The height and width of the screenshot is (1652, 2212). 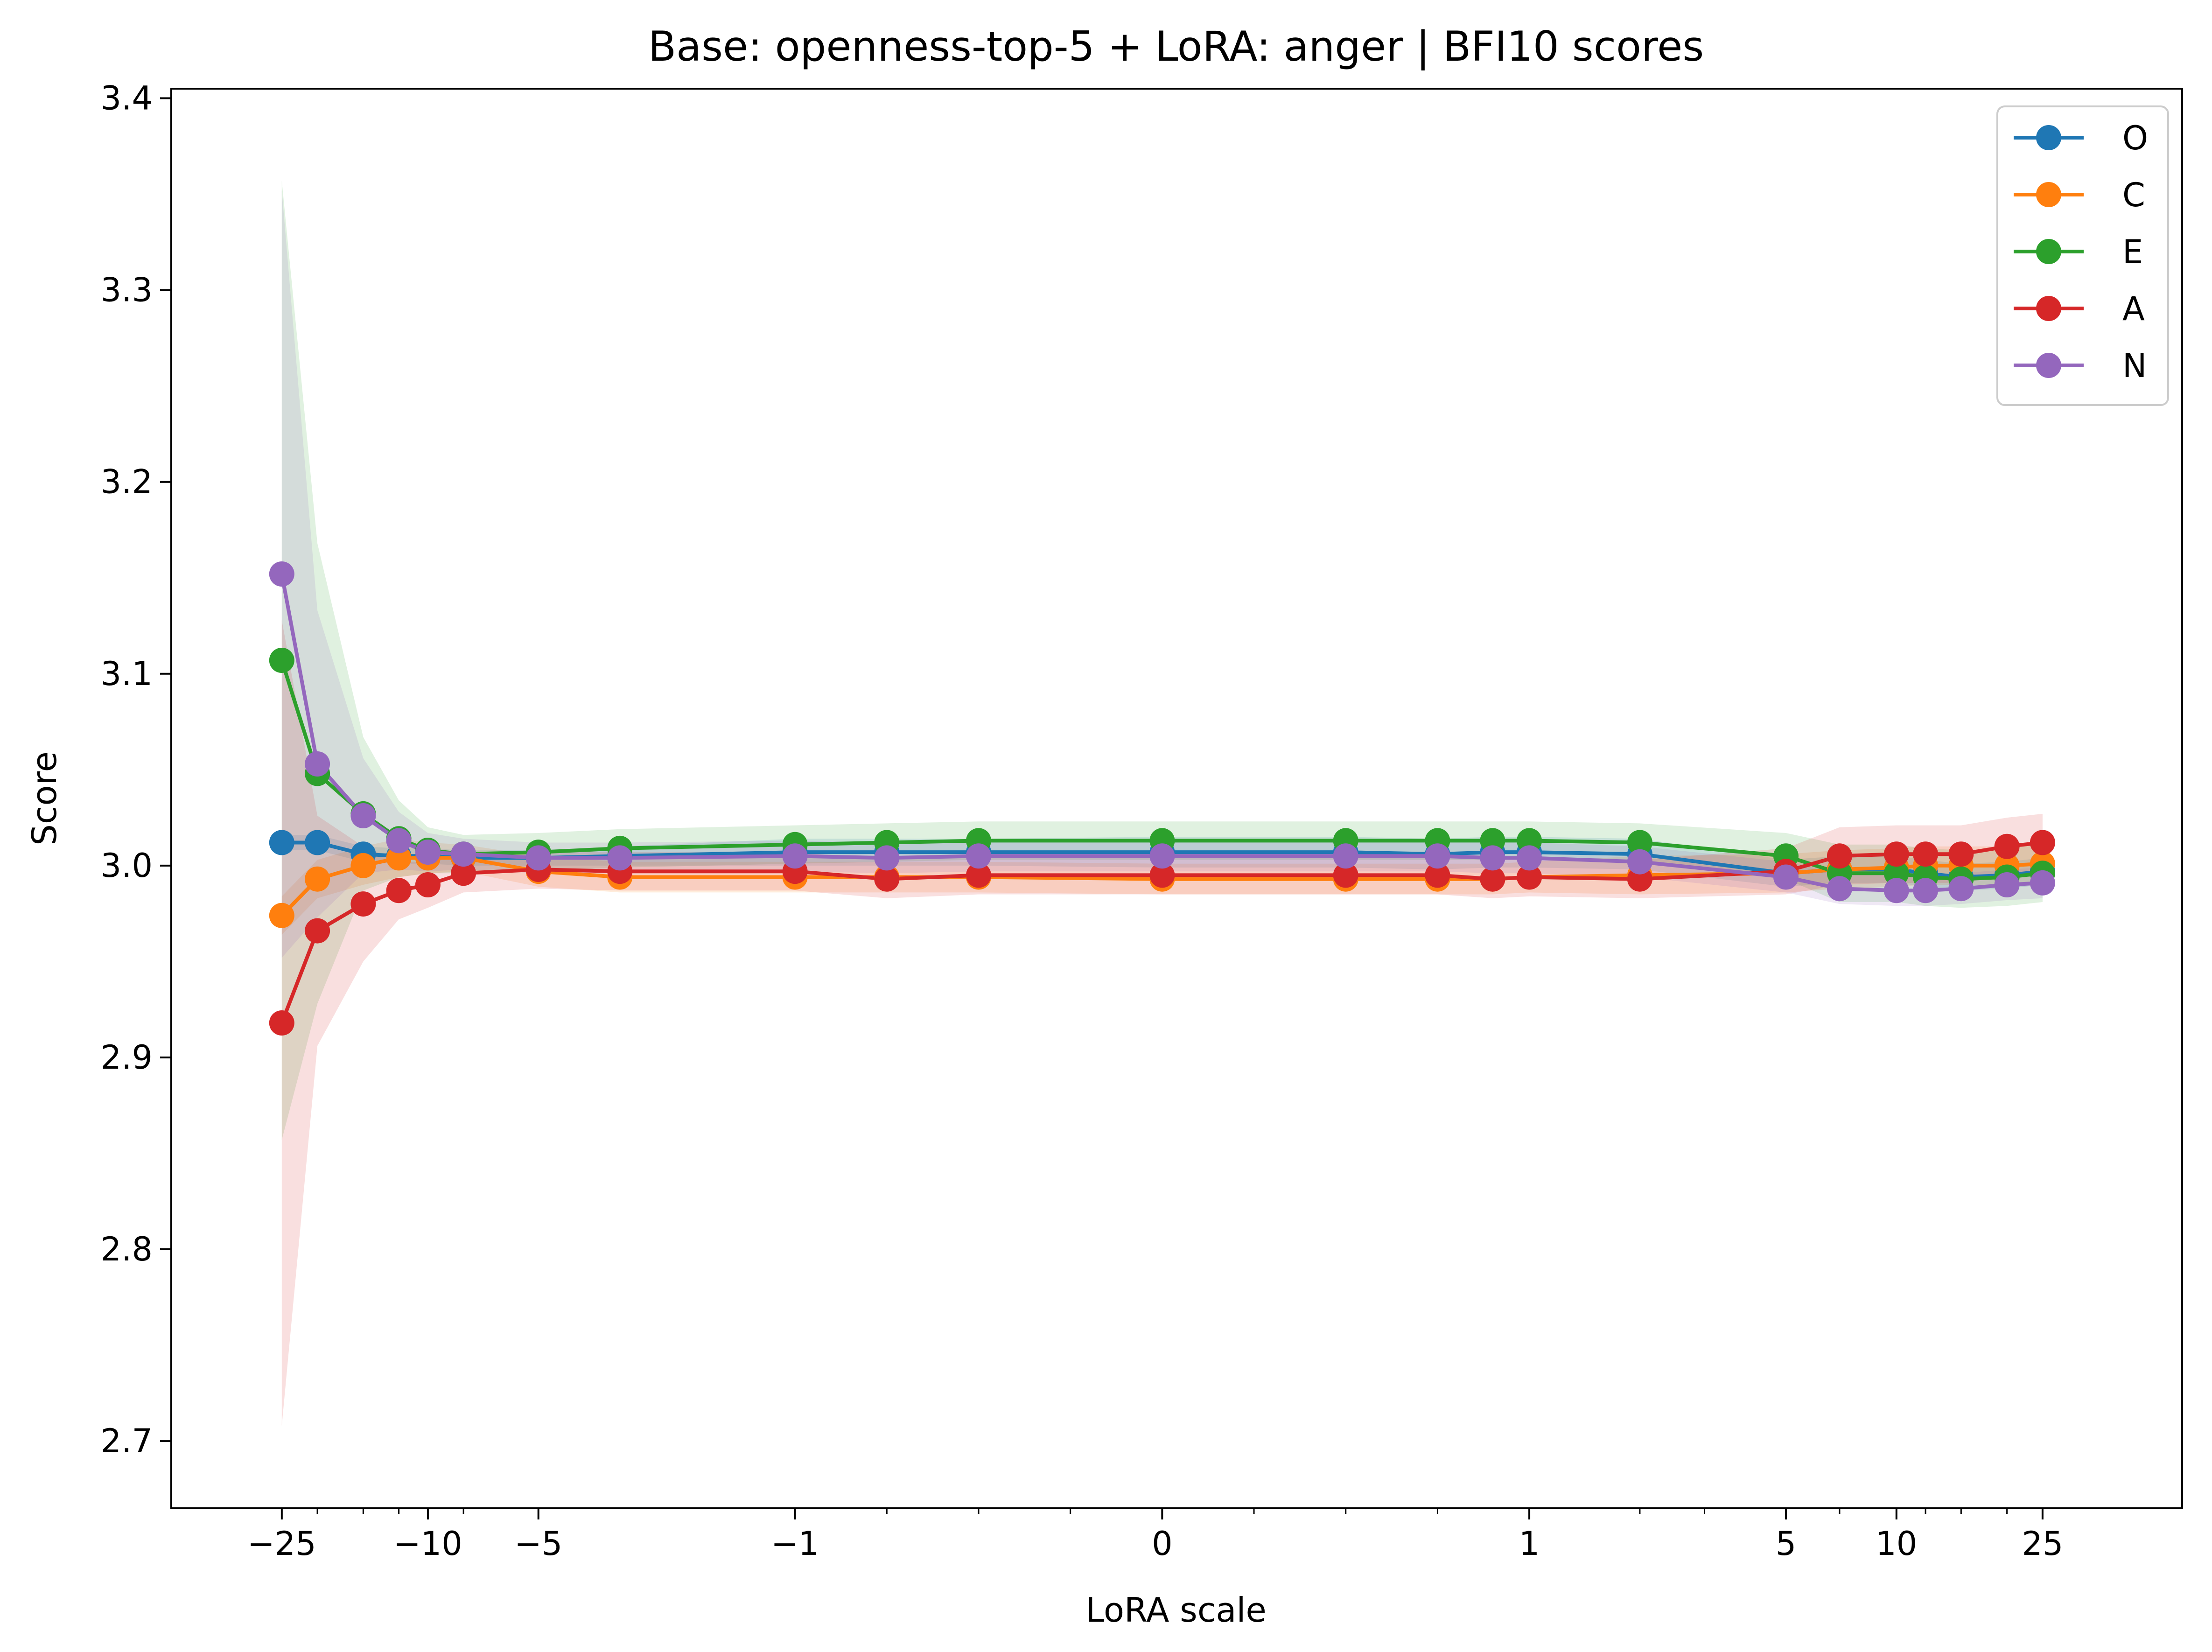 I want to click on y-tick-label: 2.9, so click(x=127, y=1057).